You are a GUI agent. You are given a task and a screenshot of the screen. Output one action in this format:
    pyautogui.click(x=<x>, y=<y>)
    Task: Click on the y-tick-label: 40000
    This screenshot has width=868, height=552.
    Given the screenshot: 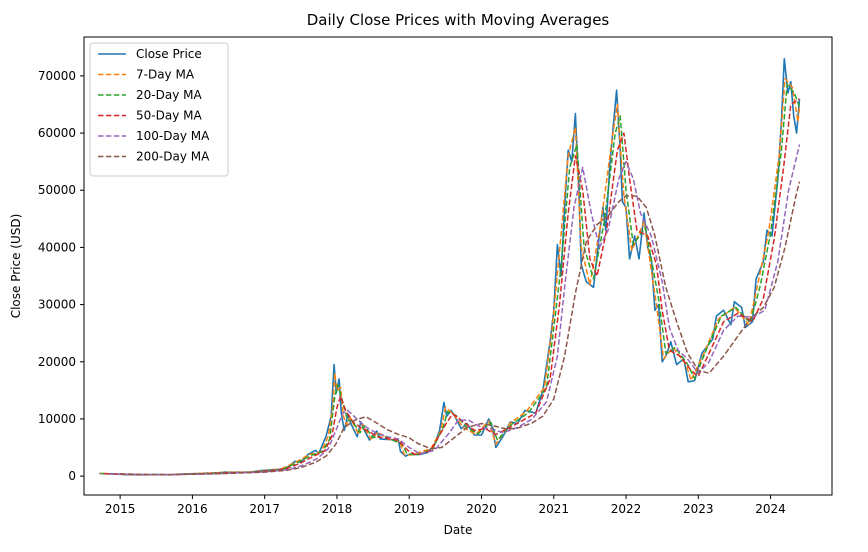 What is the action you would take?
    pyautogui.click(x=57, y=247)
    